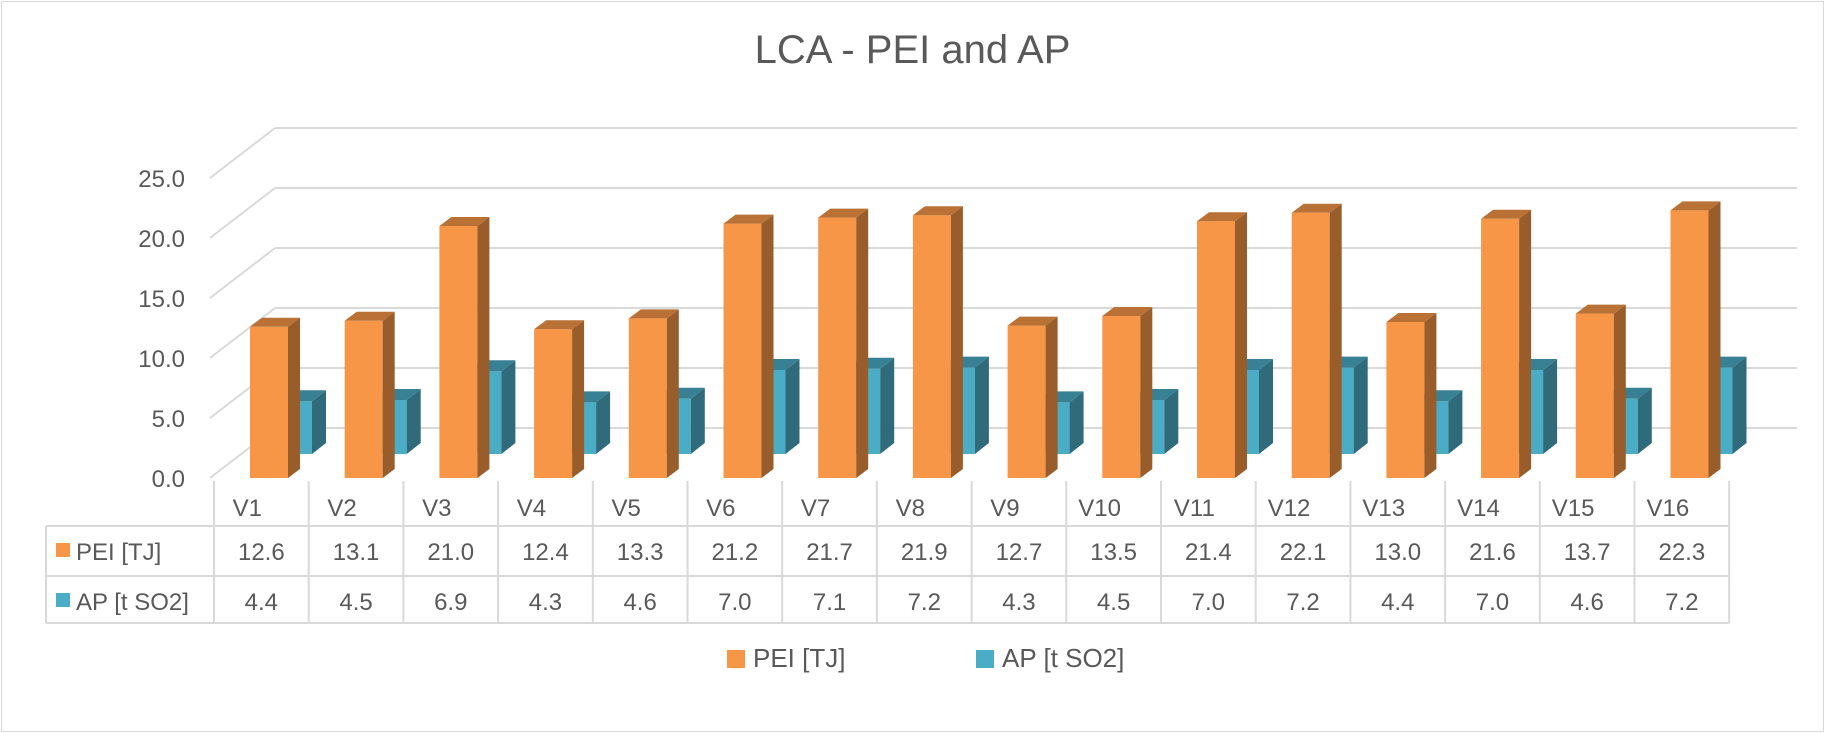  Describe the element at coordinates (1383, 508) in the screenshot. I see `category-label: V13` at that location.